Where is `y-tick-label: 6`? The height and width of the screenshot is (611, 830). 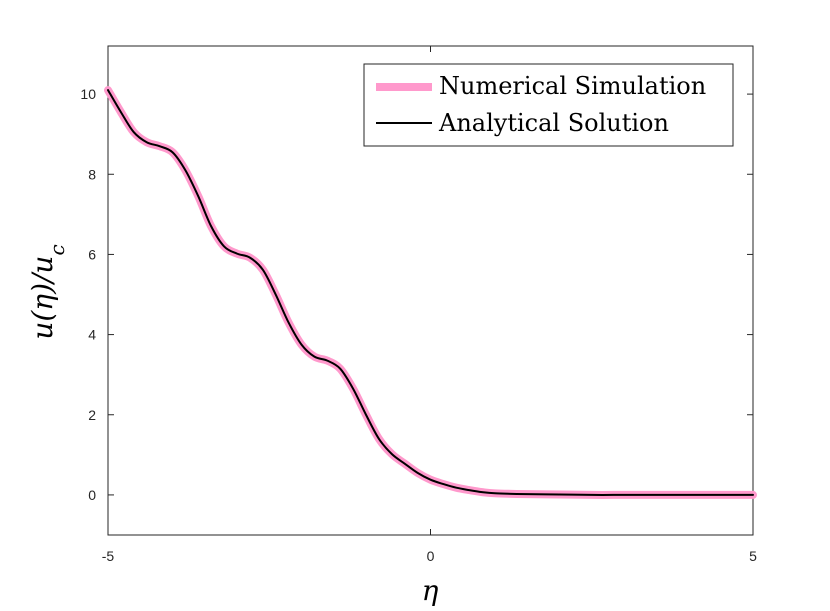 y-tick-label: 6 is located at coordinates (92, 254).